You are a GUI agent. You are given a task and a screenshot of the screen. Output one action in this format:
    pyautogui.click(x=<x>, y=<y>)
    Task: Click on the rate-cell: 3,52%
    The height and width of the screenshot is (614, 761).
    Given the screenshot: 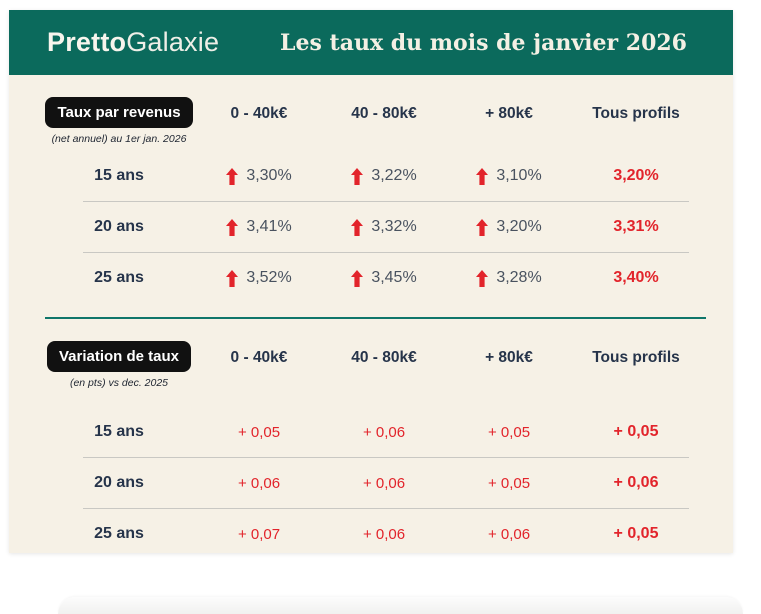 What is the action you would take?
    pyautogui.click(x=259, y=278)
    